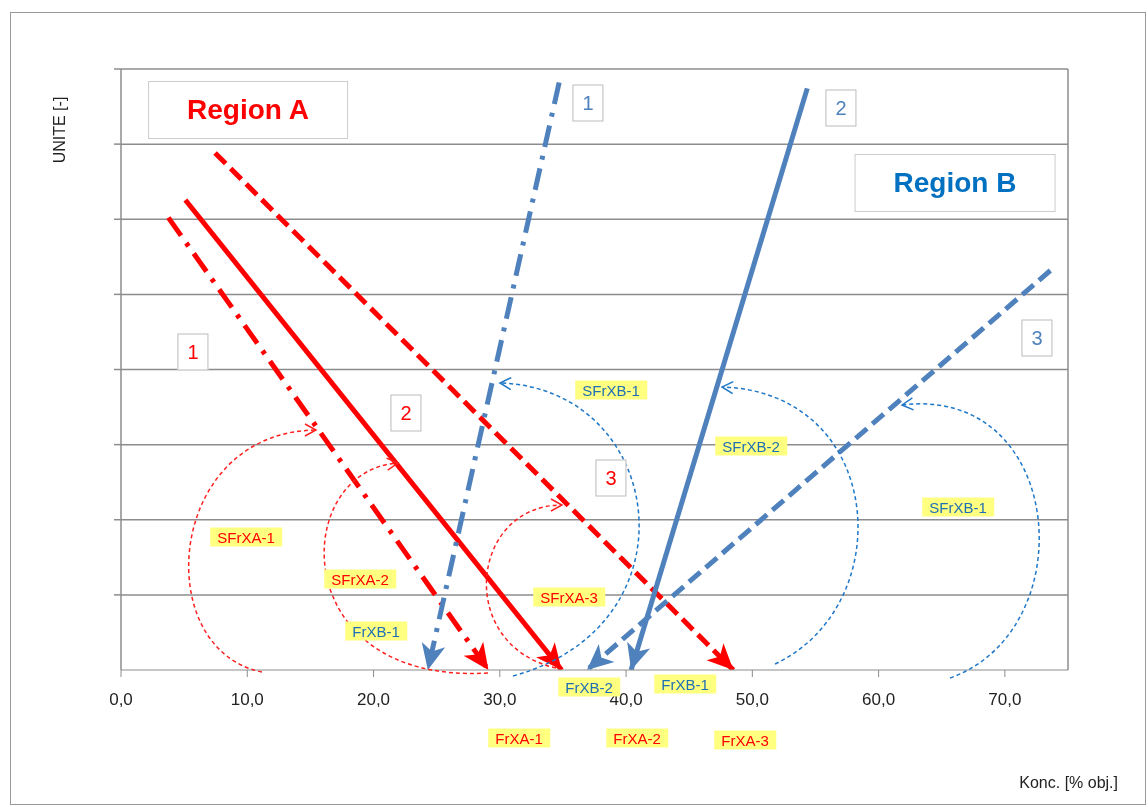  Describe the element at coordinates (193, 352) in the screenshot. I see `text: 1` at that location.